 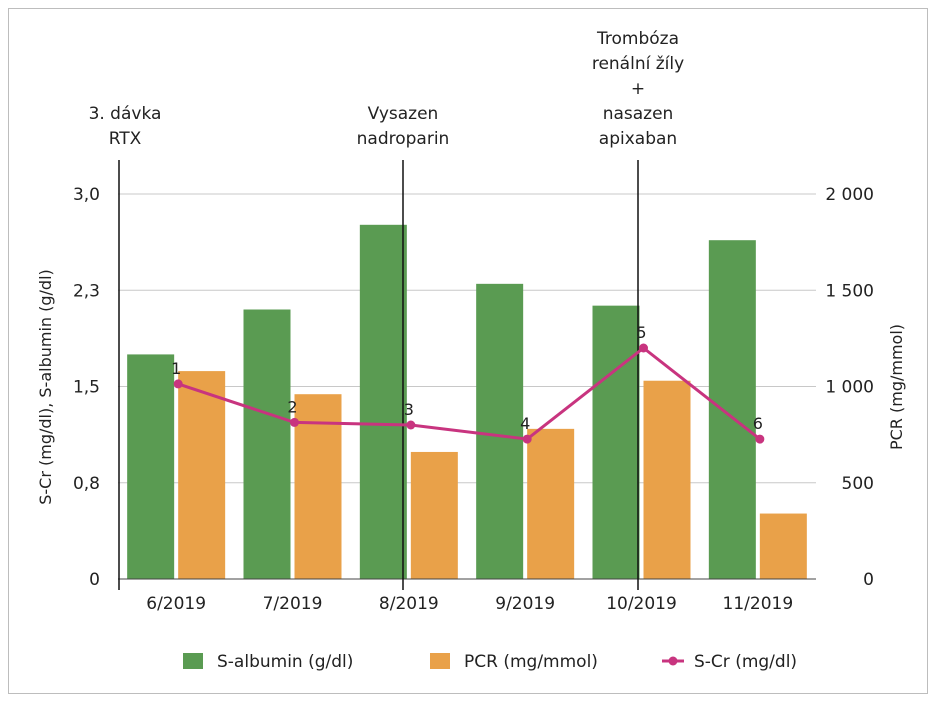 What do you see at coordinates (858, 484) in the screenshot?
I see `y-right-tick-label: 500` at bounding box center [858, 484].